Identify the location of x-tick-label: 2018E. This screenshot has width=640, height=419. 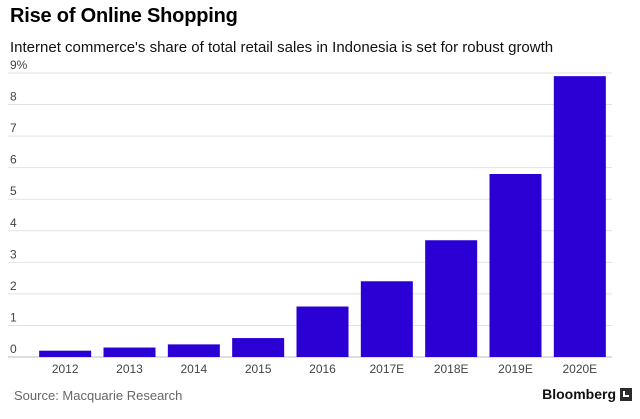
(451, 369).